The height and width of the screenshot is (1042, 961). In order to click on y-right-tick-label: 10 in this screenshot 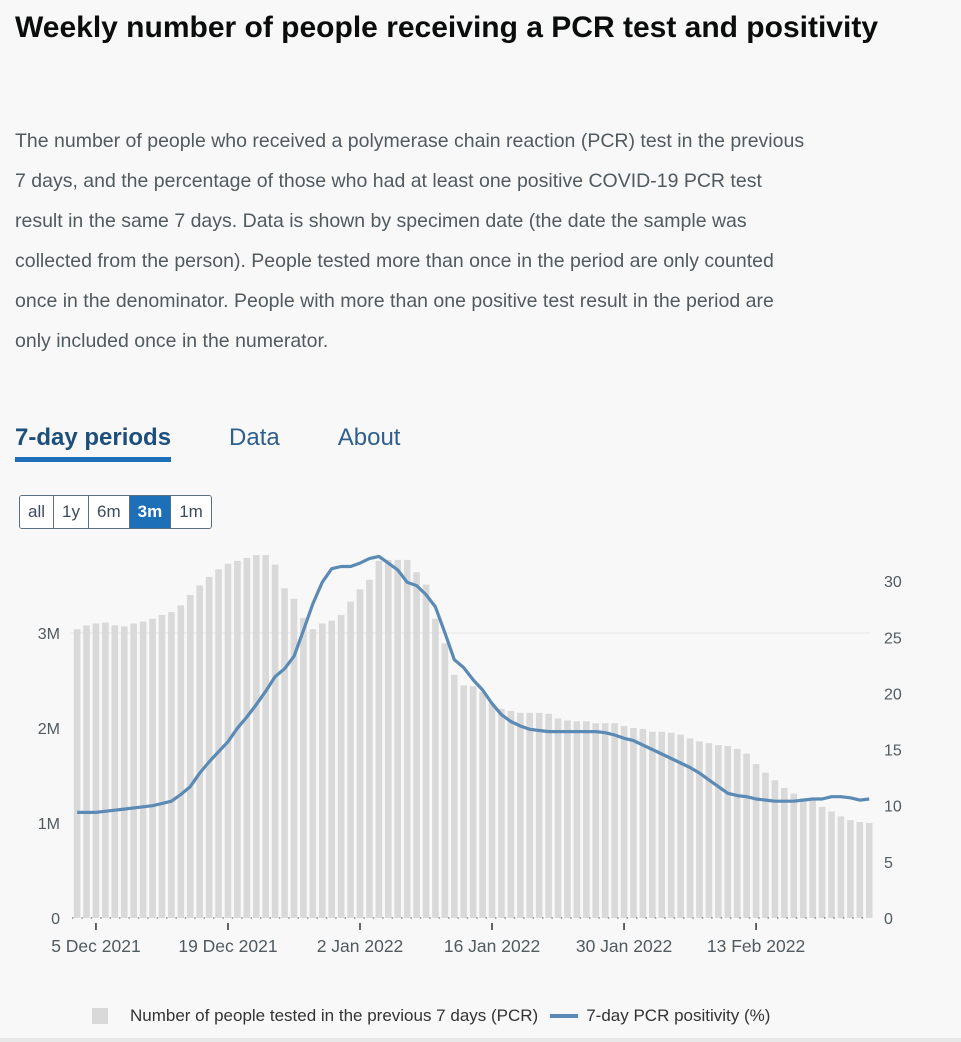, I will do `click(893, 807)`.